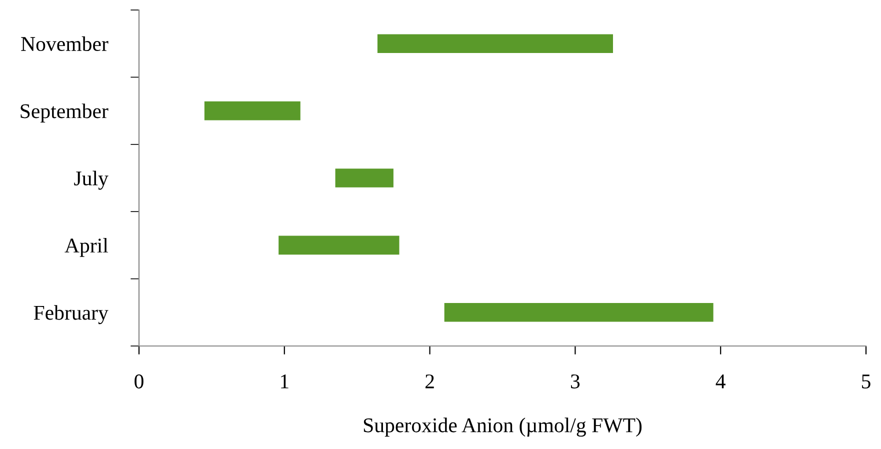 The width and height of the screenshot is (881, 449). I want to click on x-axis-title: Superoxide Anion (µmol/g FWT), so click(503, 427).